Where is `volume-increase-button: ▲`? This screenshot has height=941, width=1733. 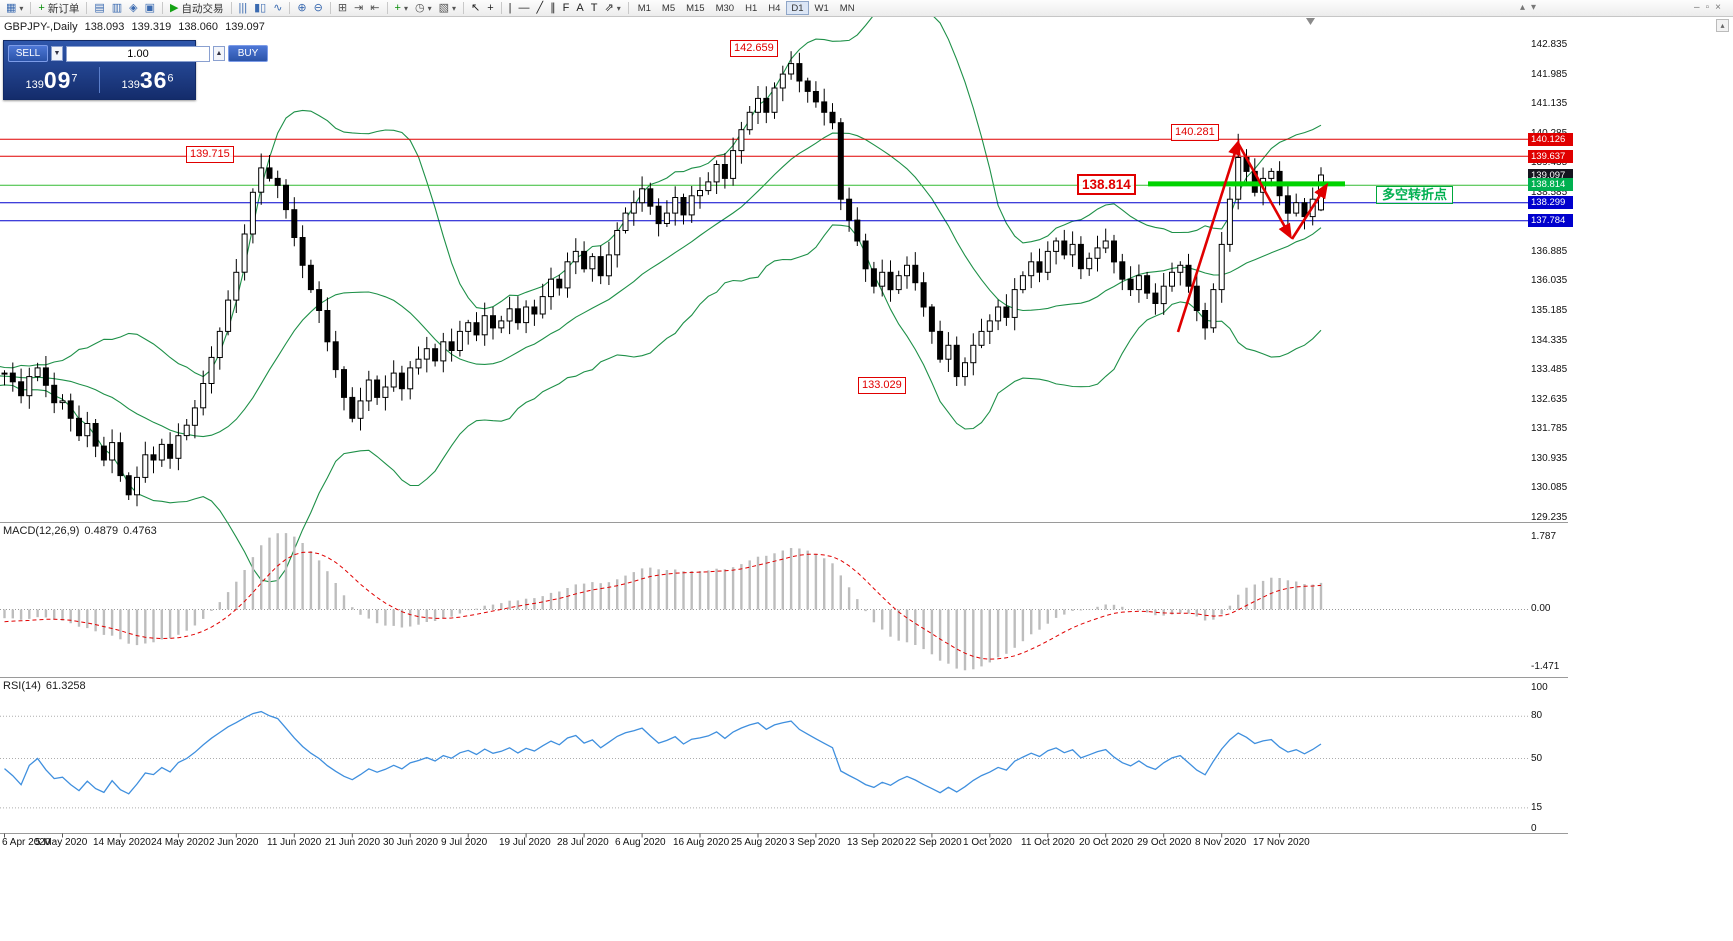 volume-increase-button: ▲ is located at coordinates (219, 53).